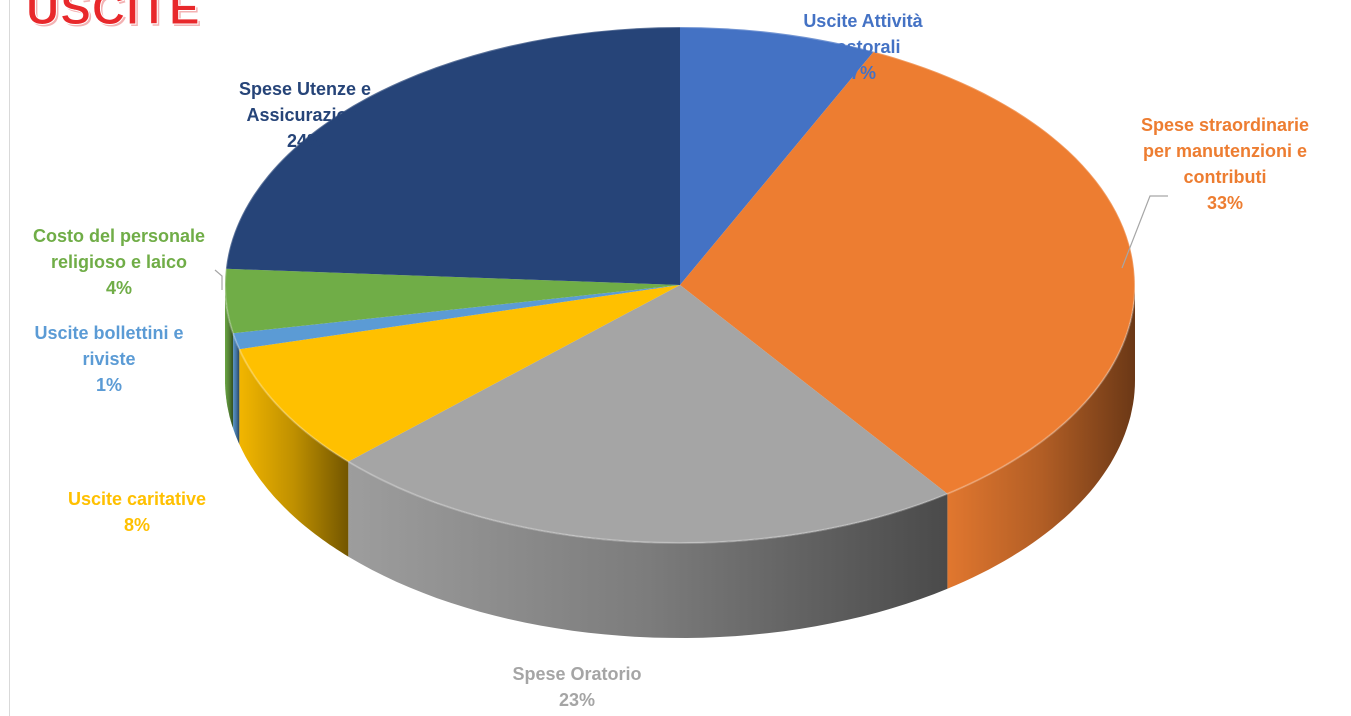 The width and height of the screenshot is (1351, 716). I want to click on slice-percent: 1%, so click(108, 385).